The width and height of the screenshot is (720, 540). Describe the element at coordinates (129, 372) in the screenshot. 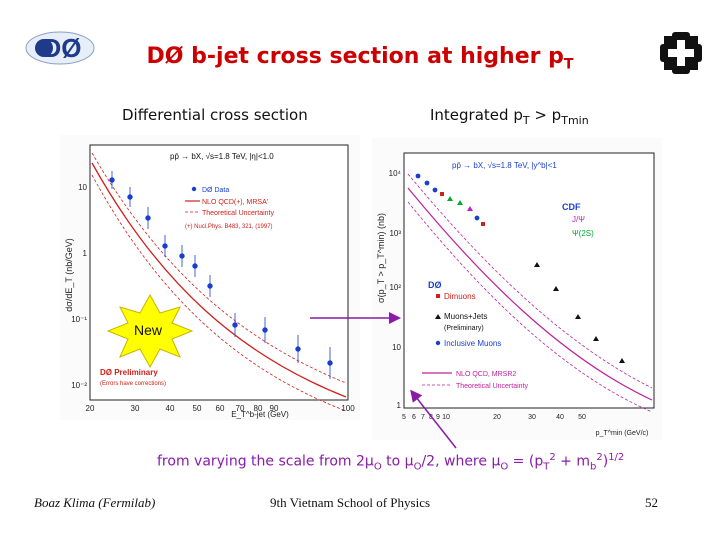

I see `left-prelim-label: DØ Preliminary` at that location.